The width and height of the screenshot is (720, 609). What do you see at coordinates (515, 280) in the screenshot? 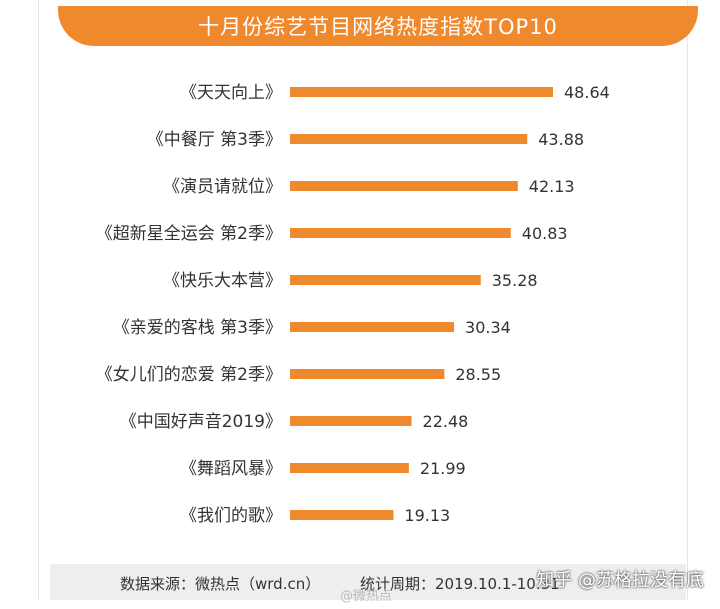
I see `value-label: 35.28` at bounding box center [515, 280].